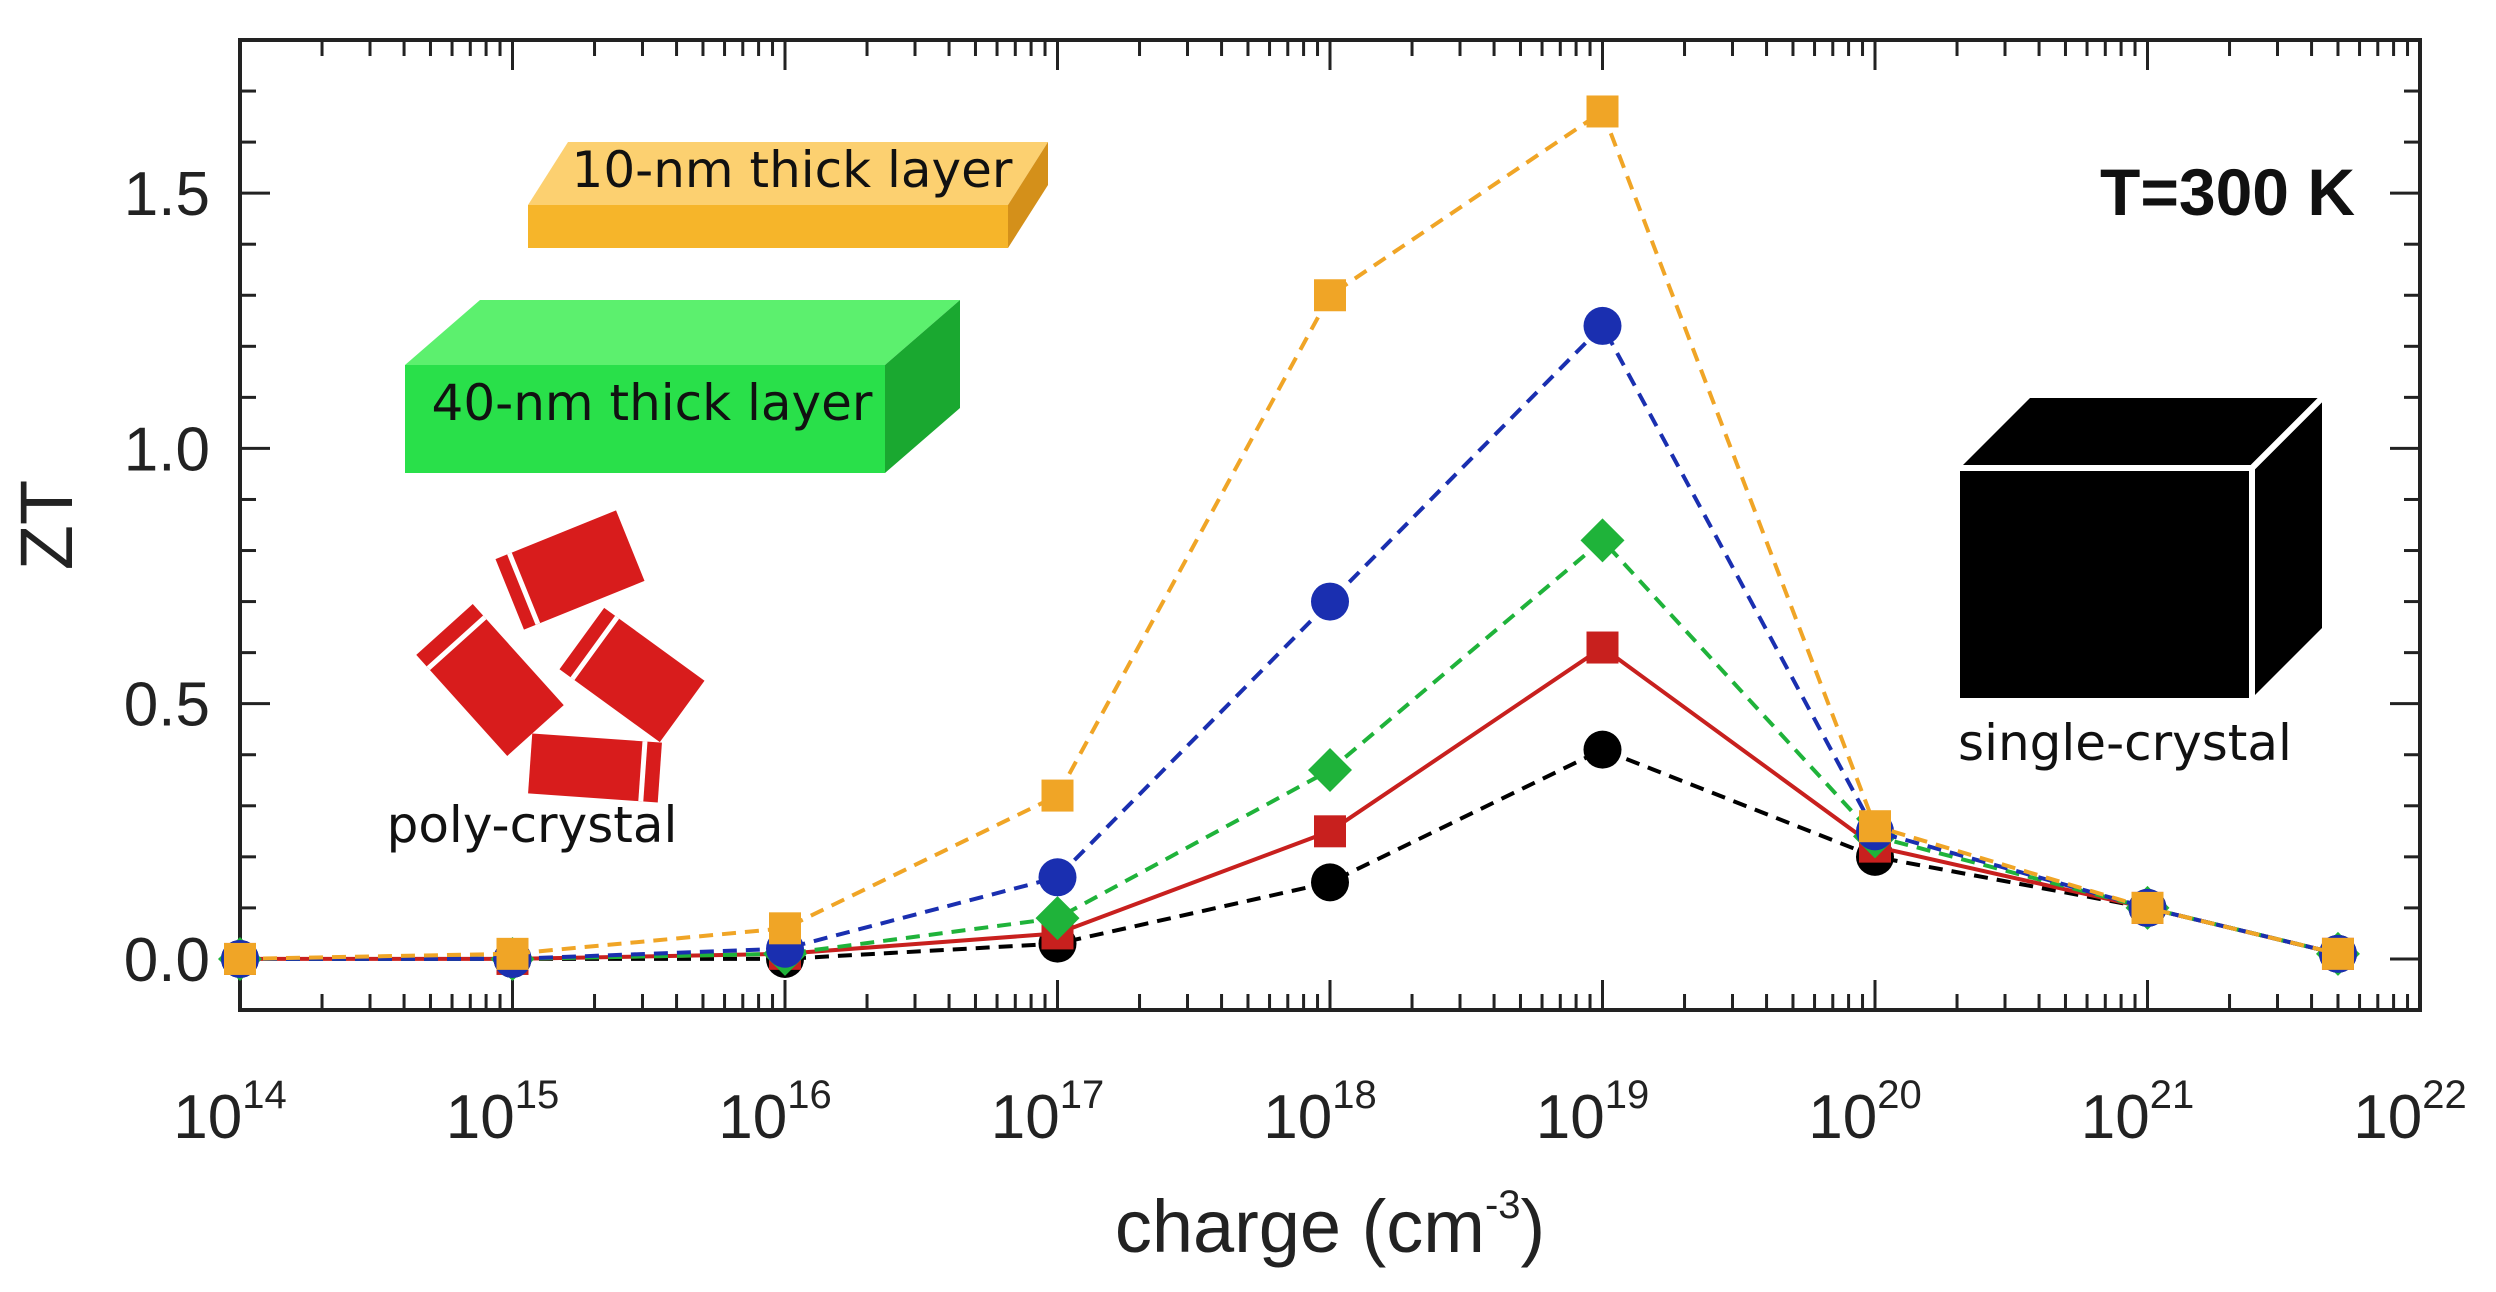  Describe the element at coordinates (46, 525) in the screenshot. I see `y-axis-title: ZT` at that location.